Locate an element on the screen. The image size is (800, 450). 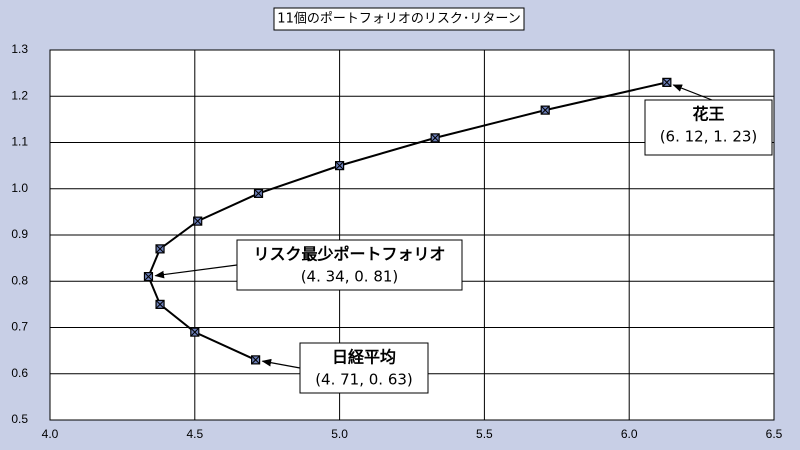
y-tick-label: 0.9 is located at coordinates (19, 234).